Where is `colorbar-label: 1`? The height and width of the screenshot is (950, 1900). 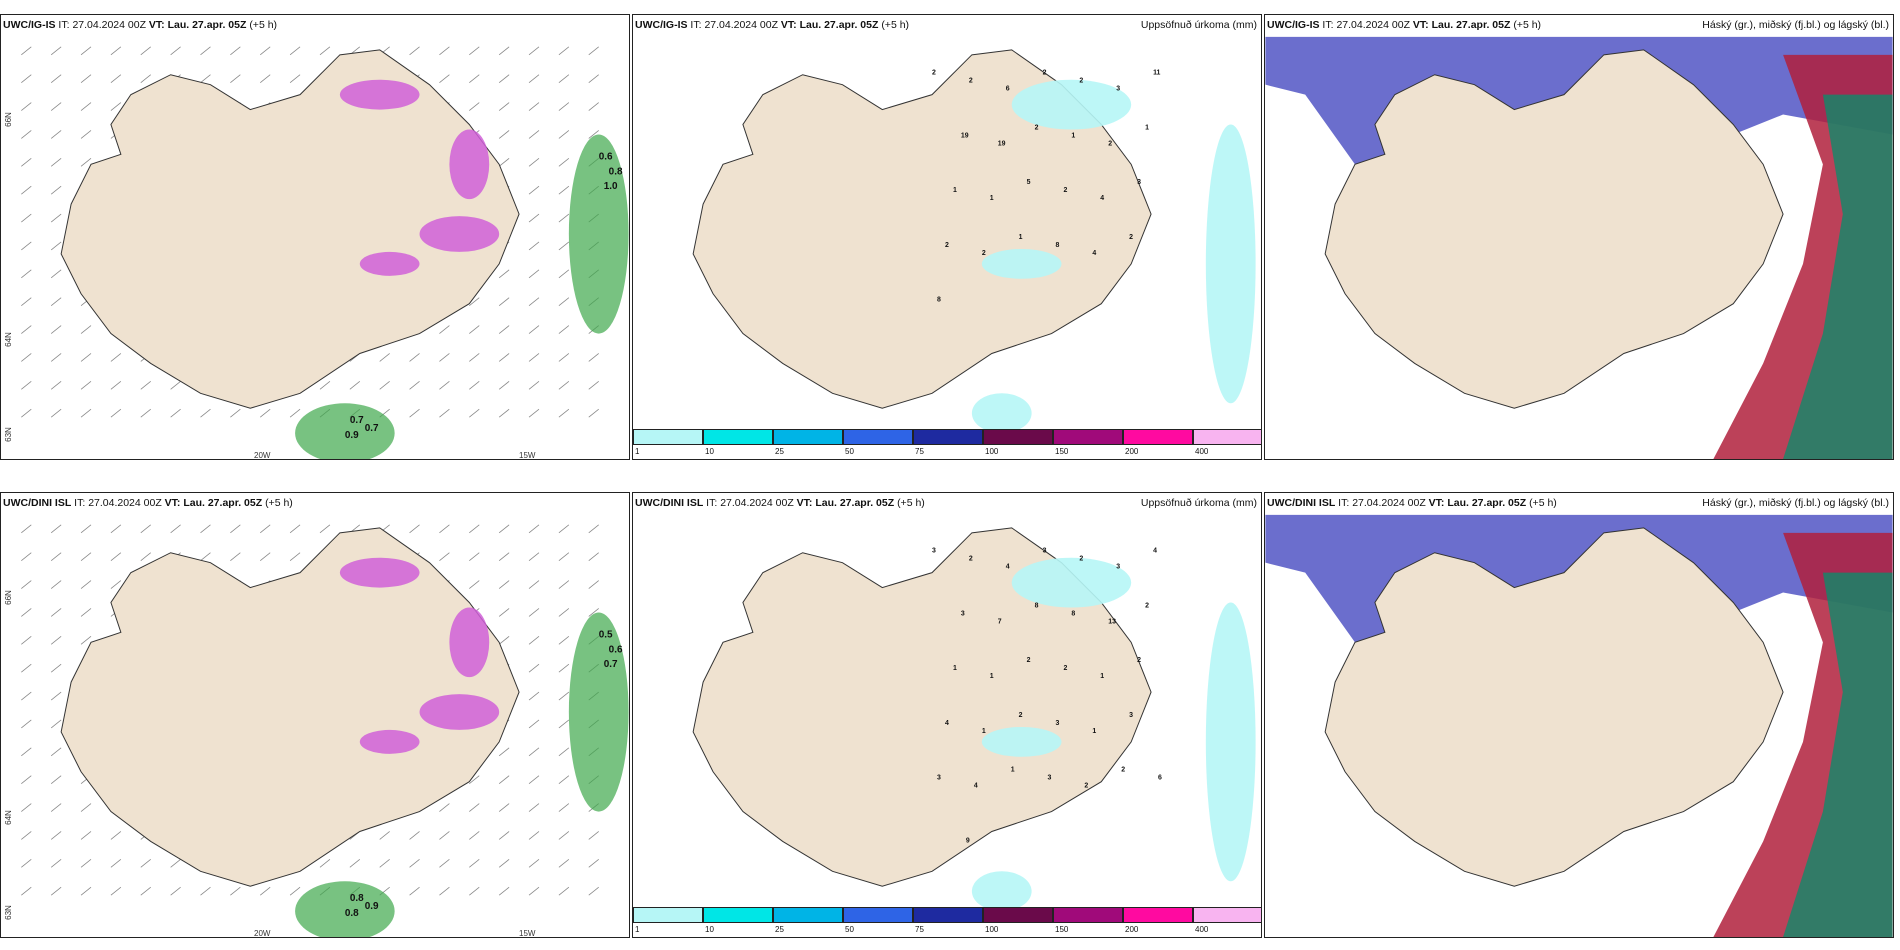
colorbar-label: 1 is located at coordinates (637, 929).